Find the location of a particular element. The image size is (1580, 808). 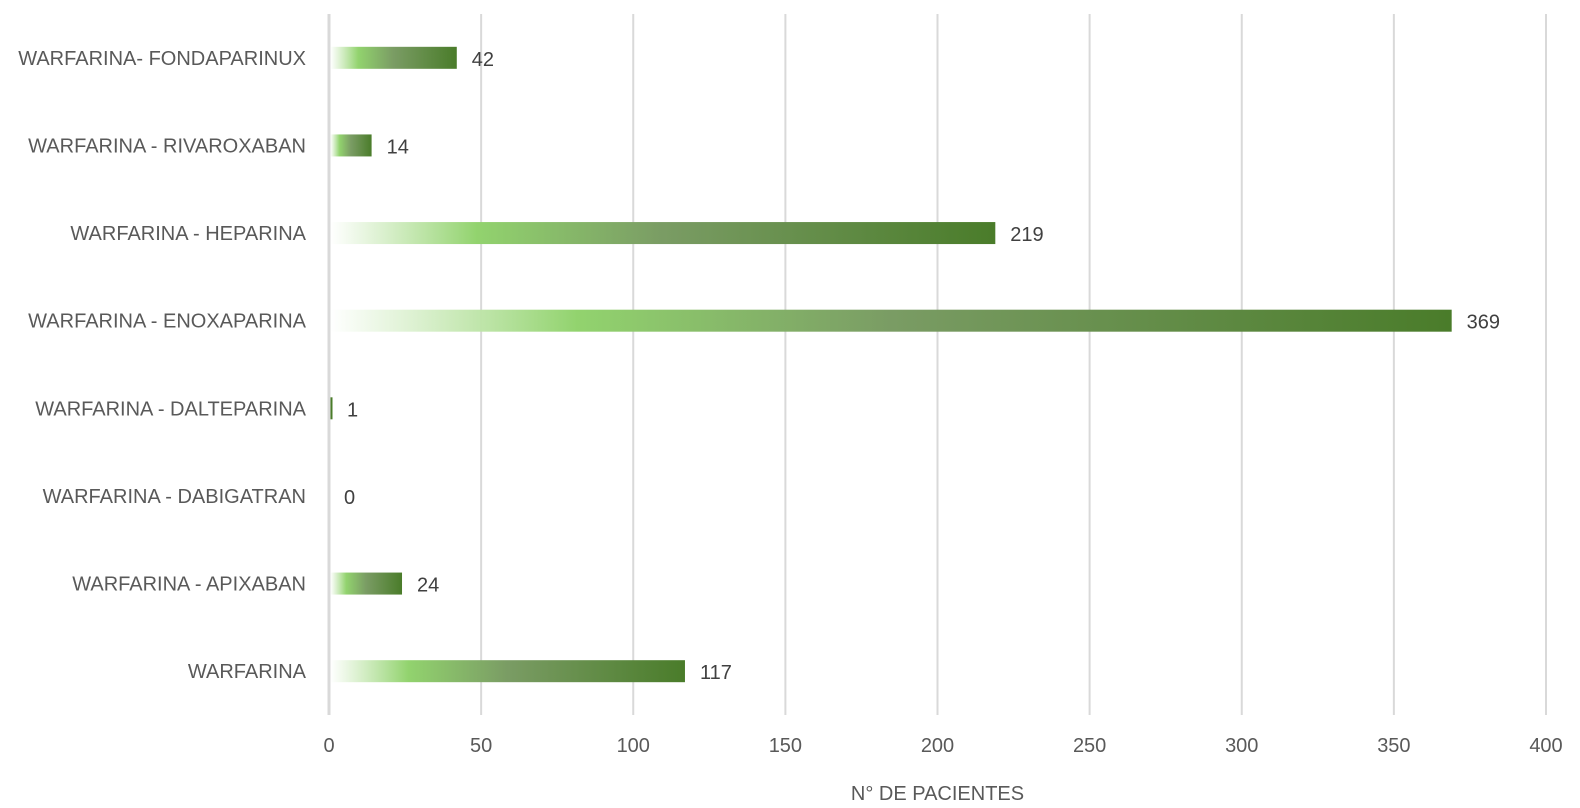

category-label: WARFARINA- FONDAPARINUX is located at coordinates (162, 59).